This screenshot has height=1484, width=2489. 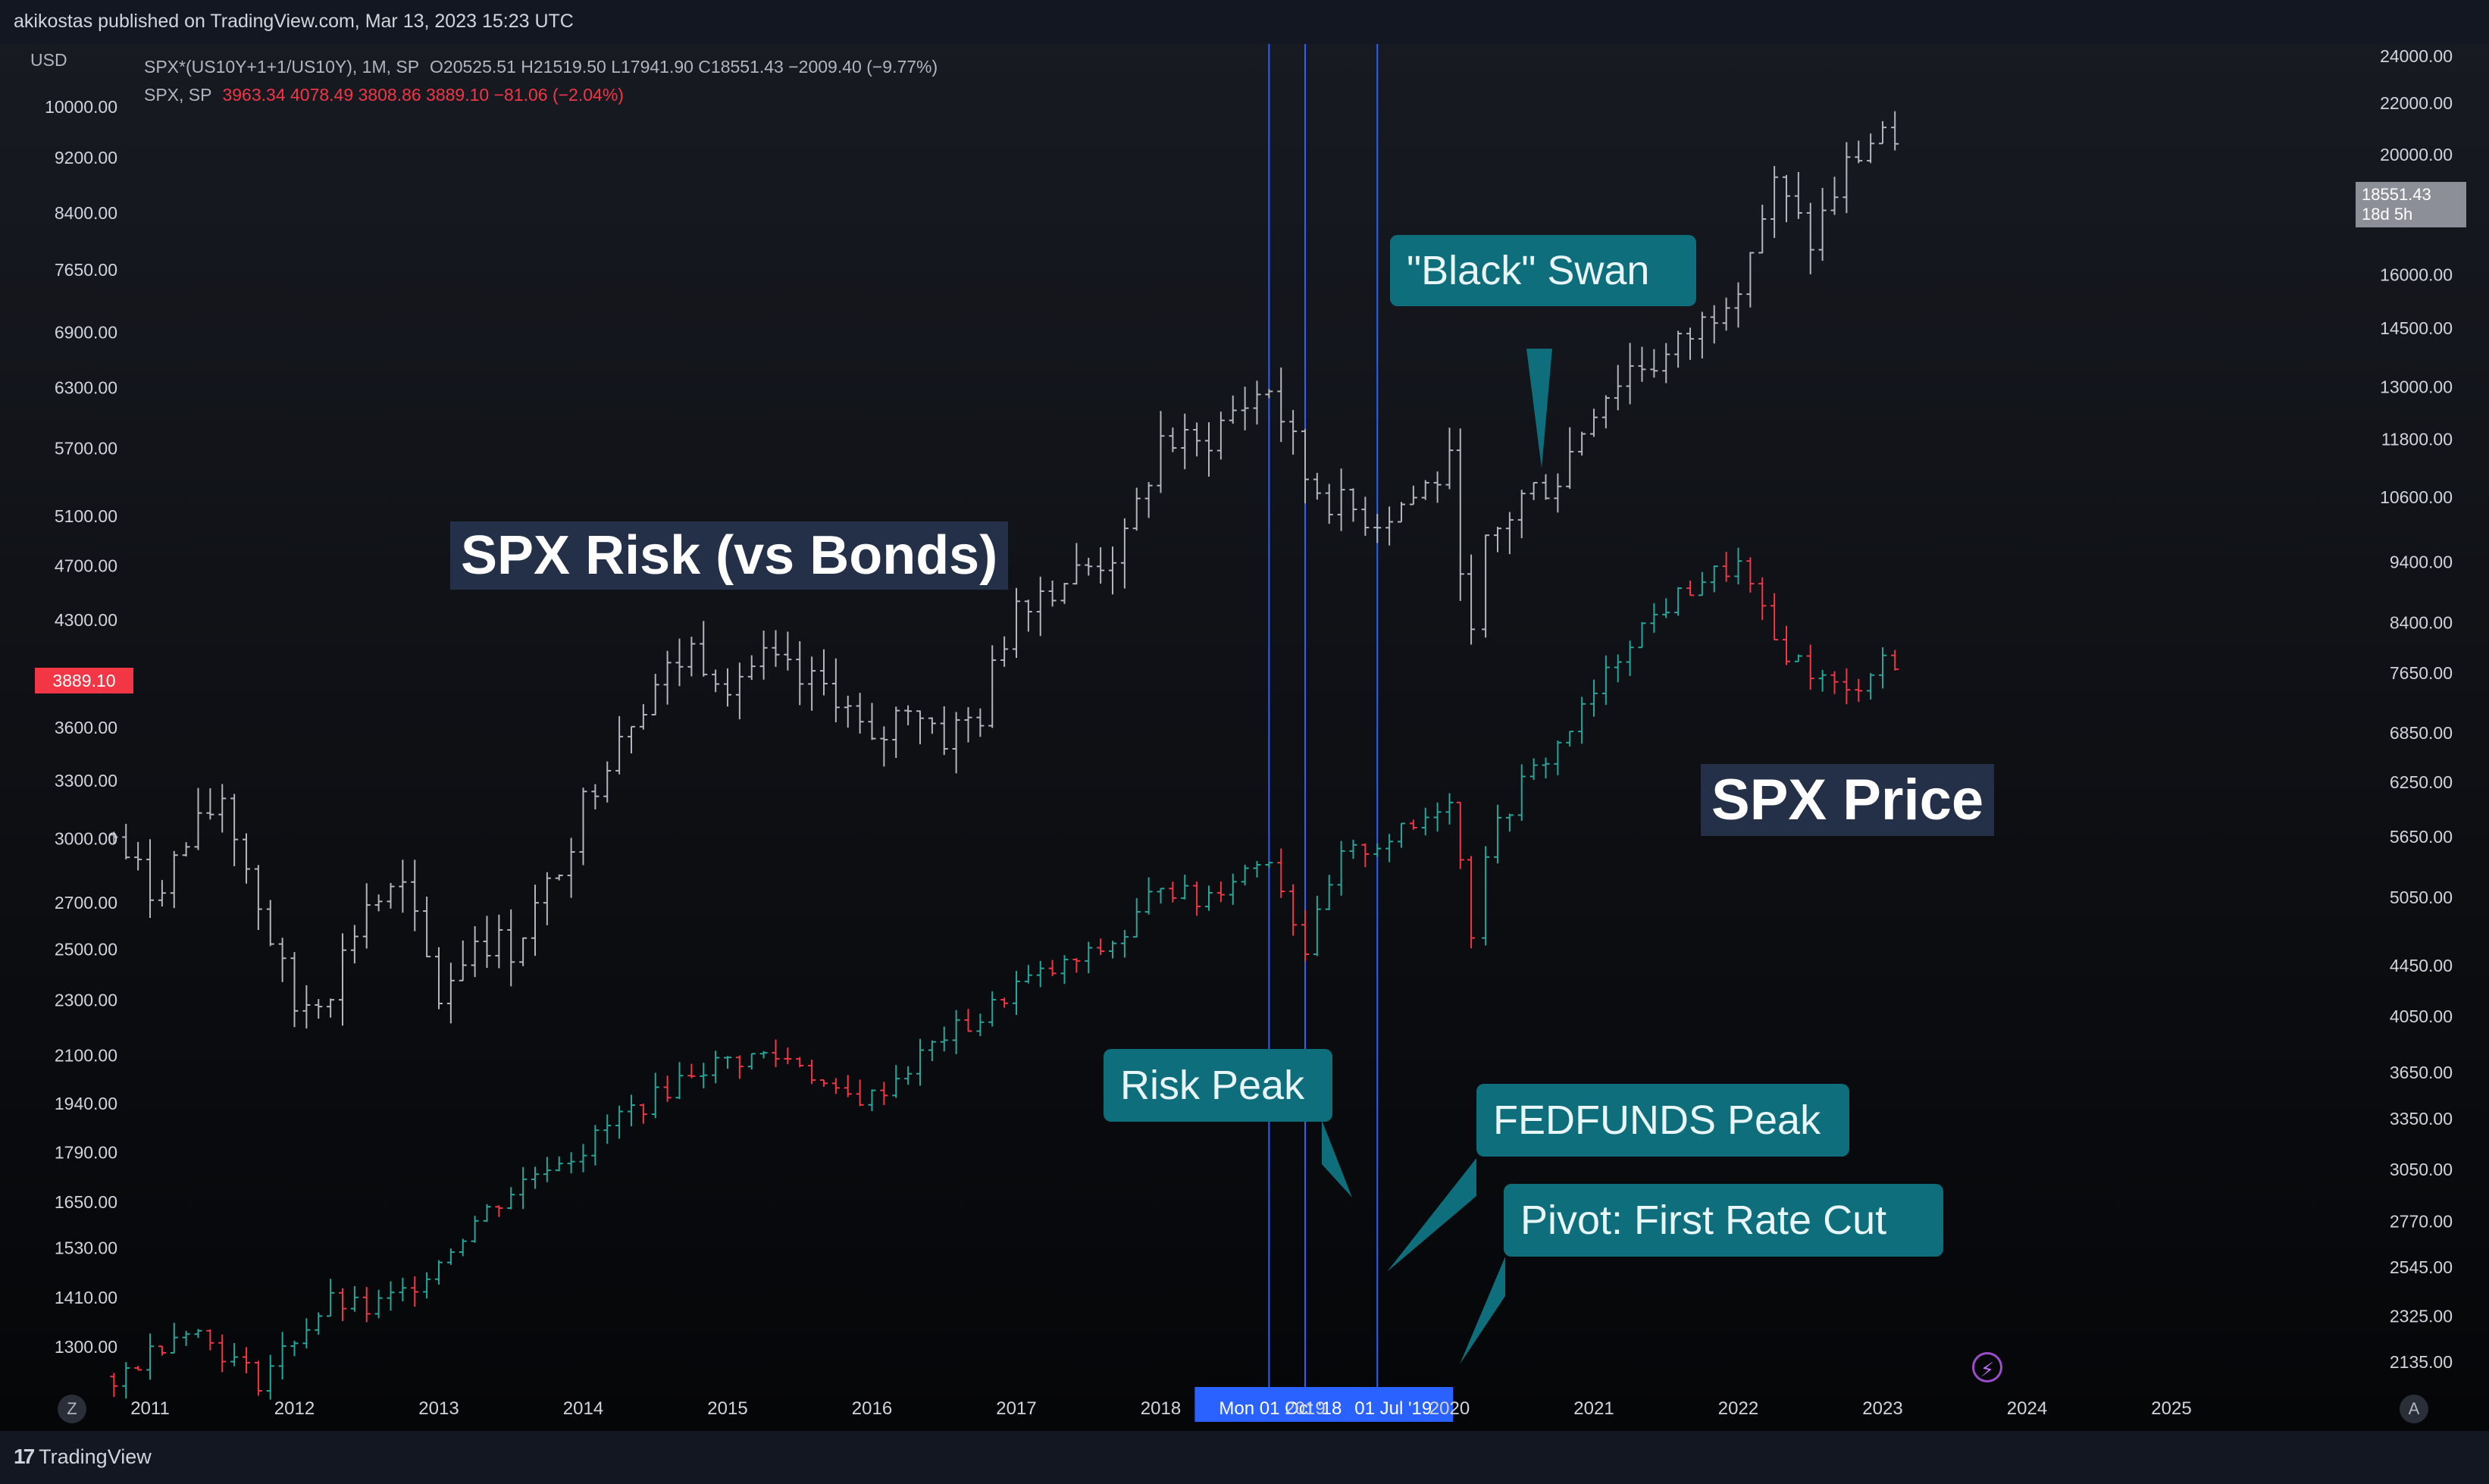 What do you see at coordinates (2414, 1409) in the screenshot?
I see `auto-scale-button: A` at bounding box center [2414, 1409].